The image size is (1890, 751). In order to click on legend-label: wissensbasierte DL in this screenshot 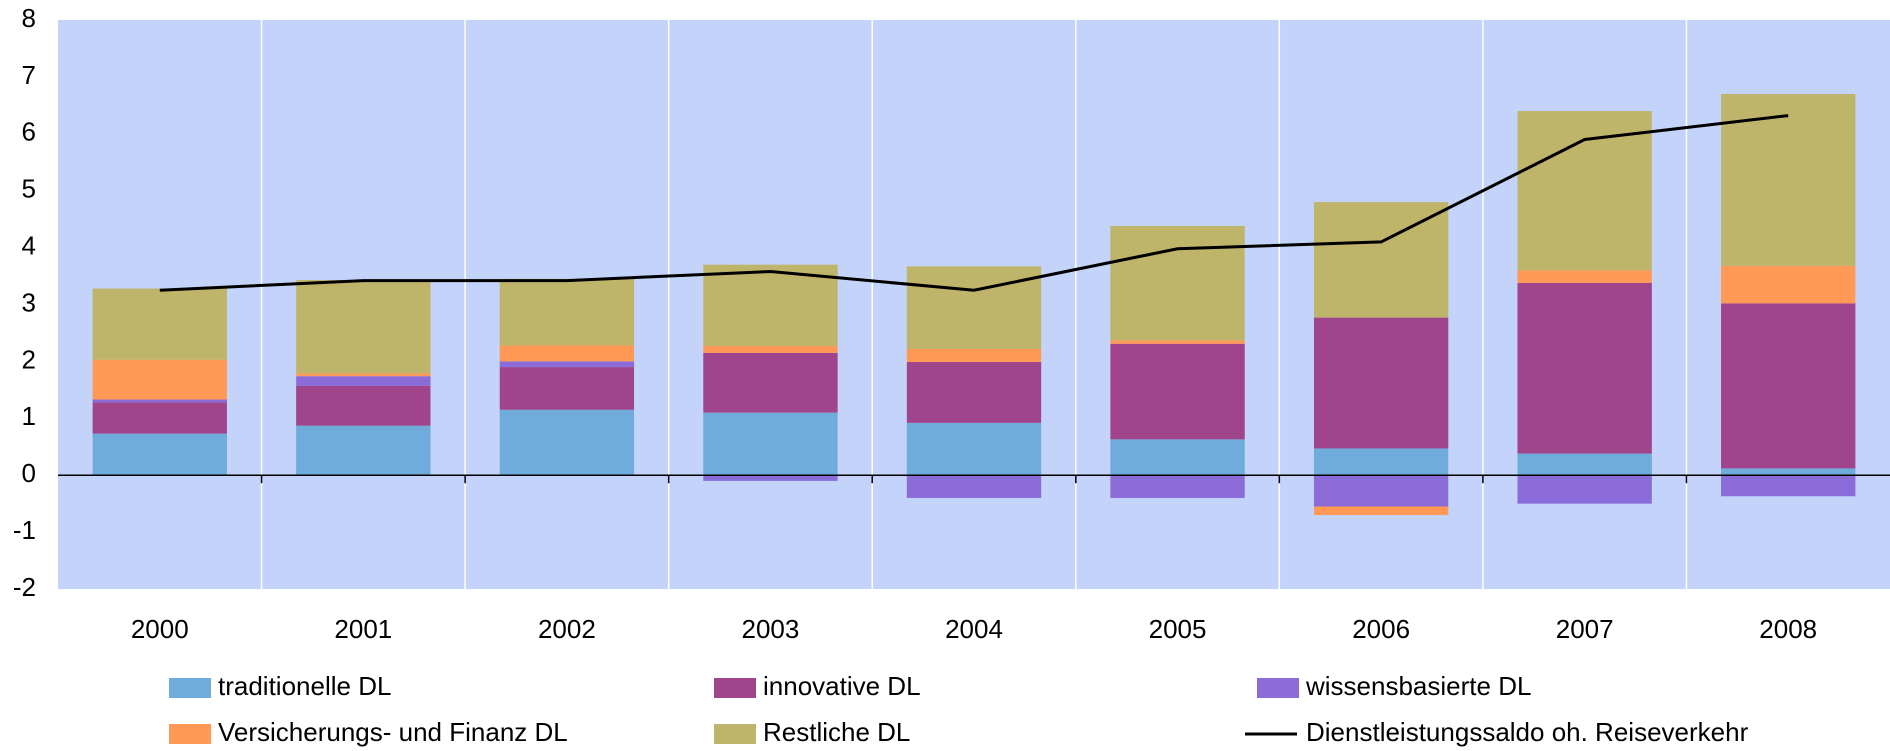, I will do `click(1418, 686)`.